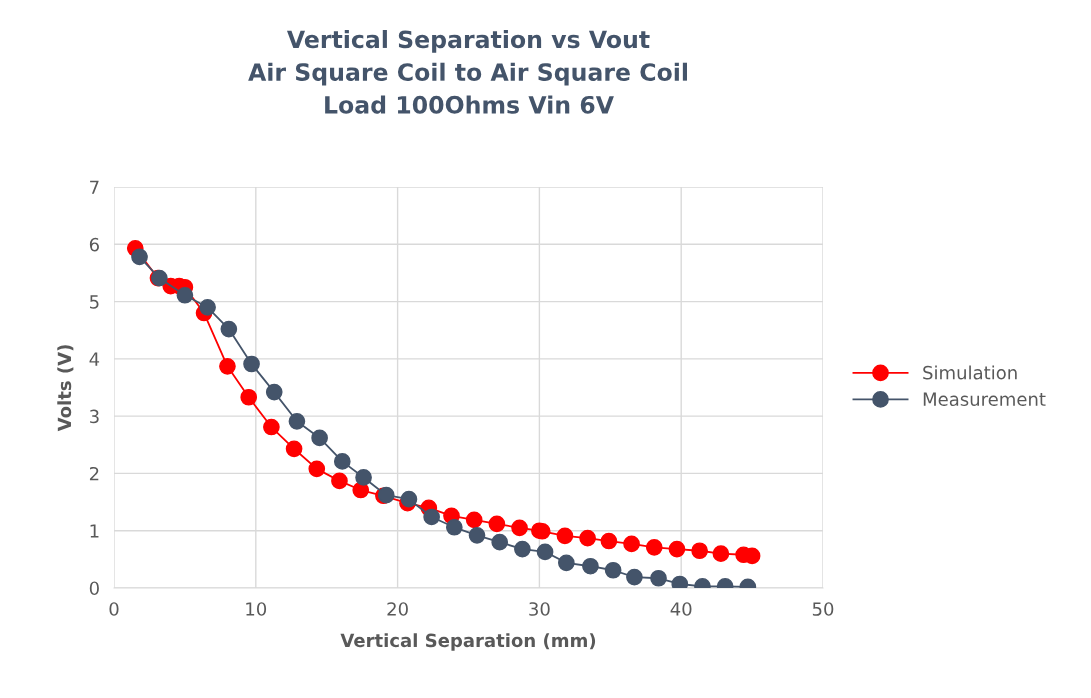 The image size is (1091, 698). I want to click on legend-label: Simulation, so click(970, 372).